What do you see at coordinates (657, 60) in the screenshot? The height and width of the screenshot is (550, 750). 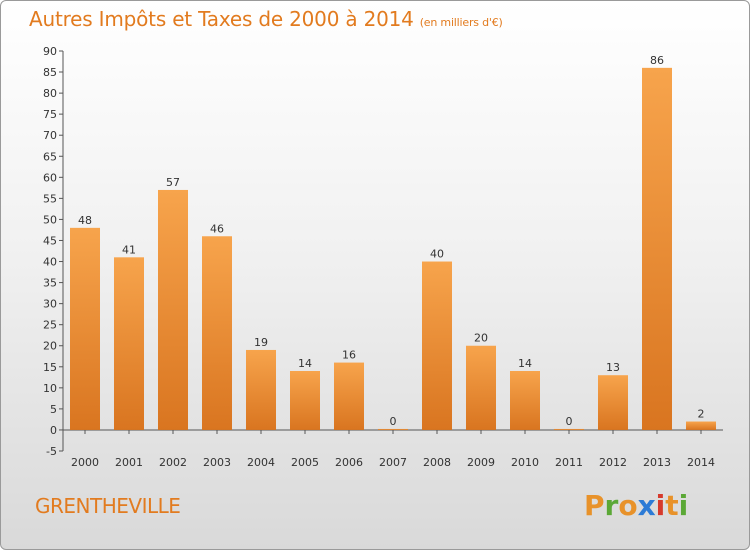 I see `bar-value-label: 86` at bounding box center [657, 60].